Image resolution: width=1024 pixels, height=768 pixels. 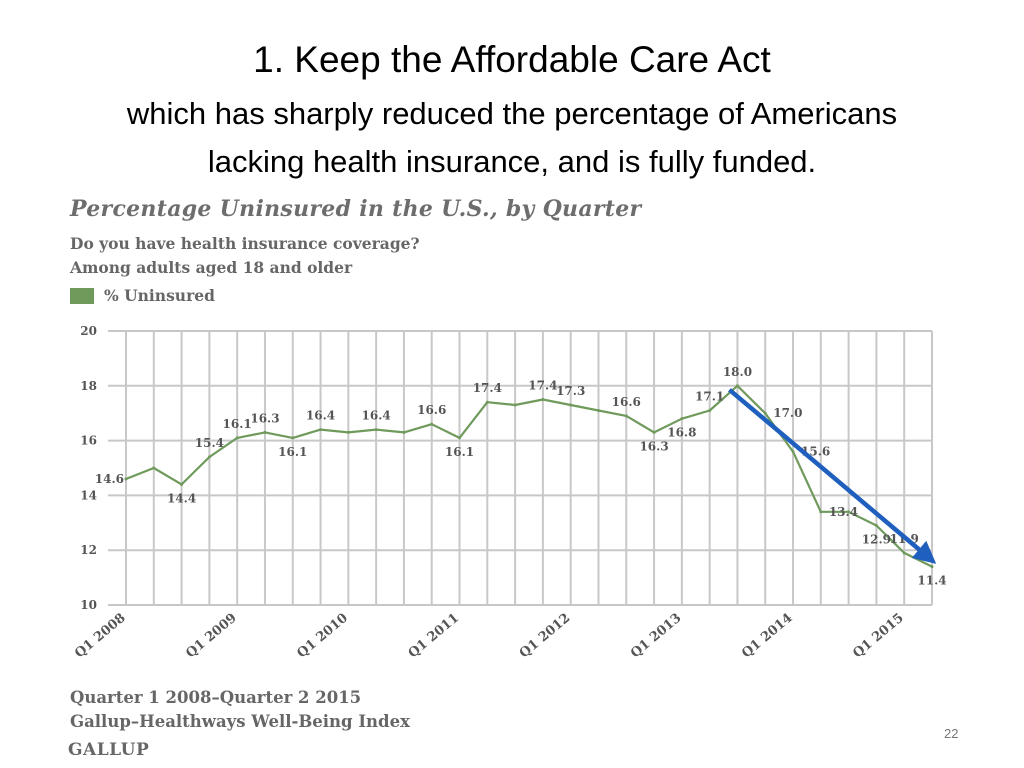 What do you see at coordinates (767, 636) in the screenshot?
I see `x-tick-label: Q1 2014` at bounding box center [767, 636].